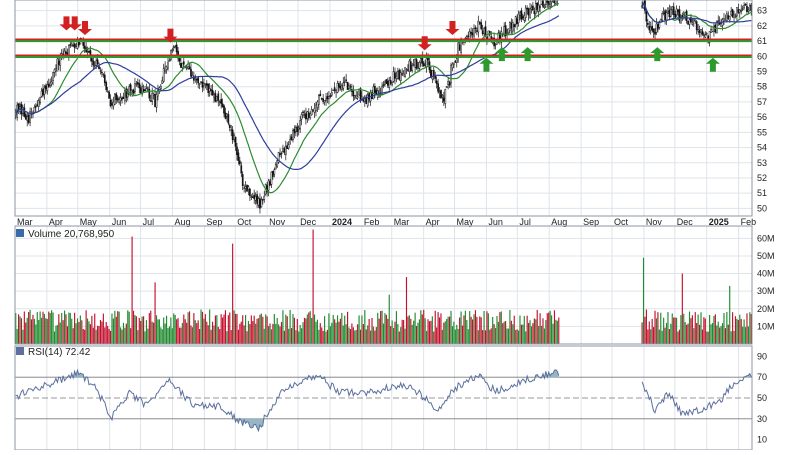  I want to click on rsi-y-tick-label: 10, so click(762, 440).